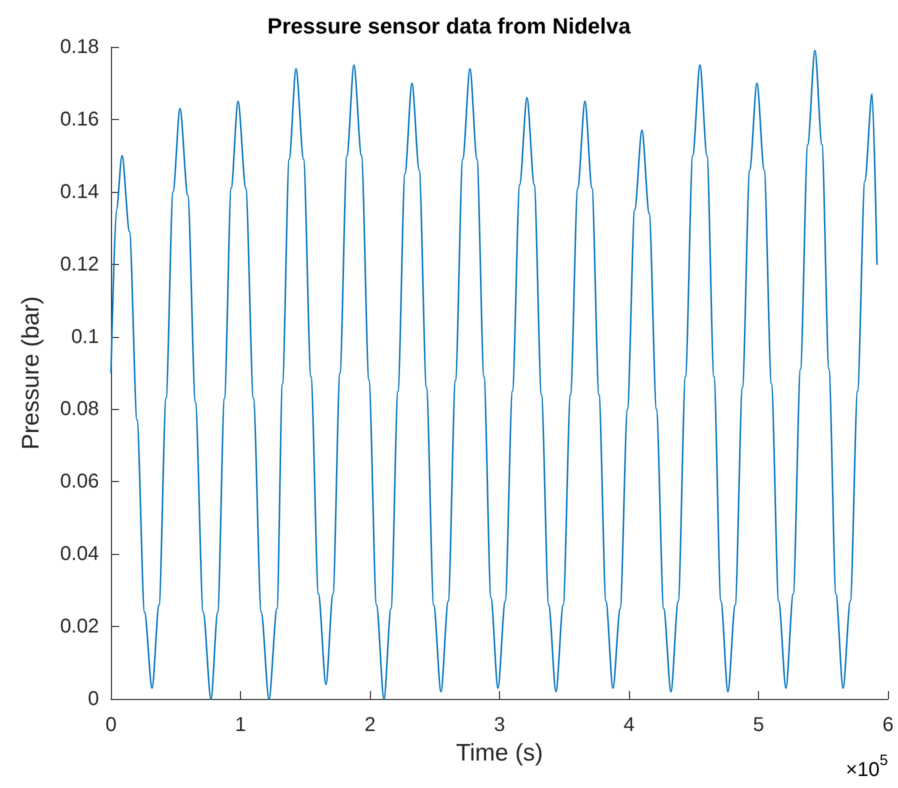  I want to click on x-tick-label: 6, so click(888, 725).